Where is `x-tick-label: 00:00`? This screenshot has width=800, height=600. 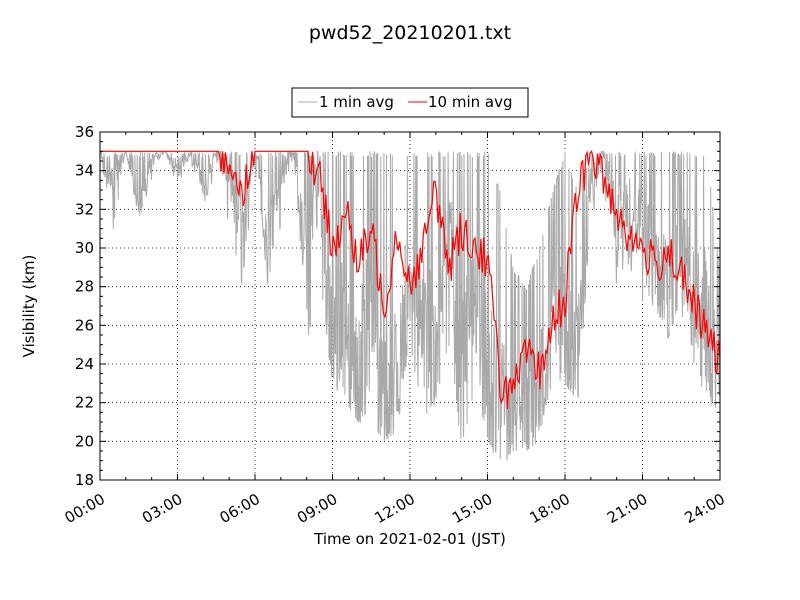 x-tick-label: 00:00 is located at coordinates (85, 508).